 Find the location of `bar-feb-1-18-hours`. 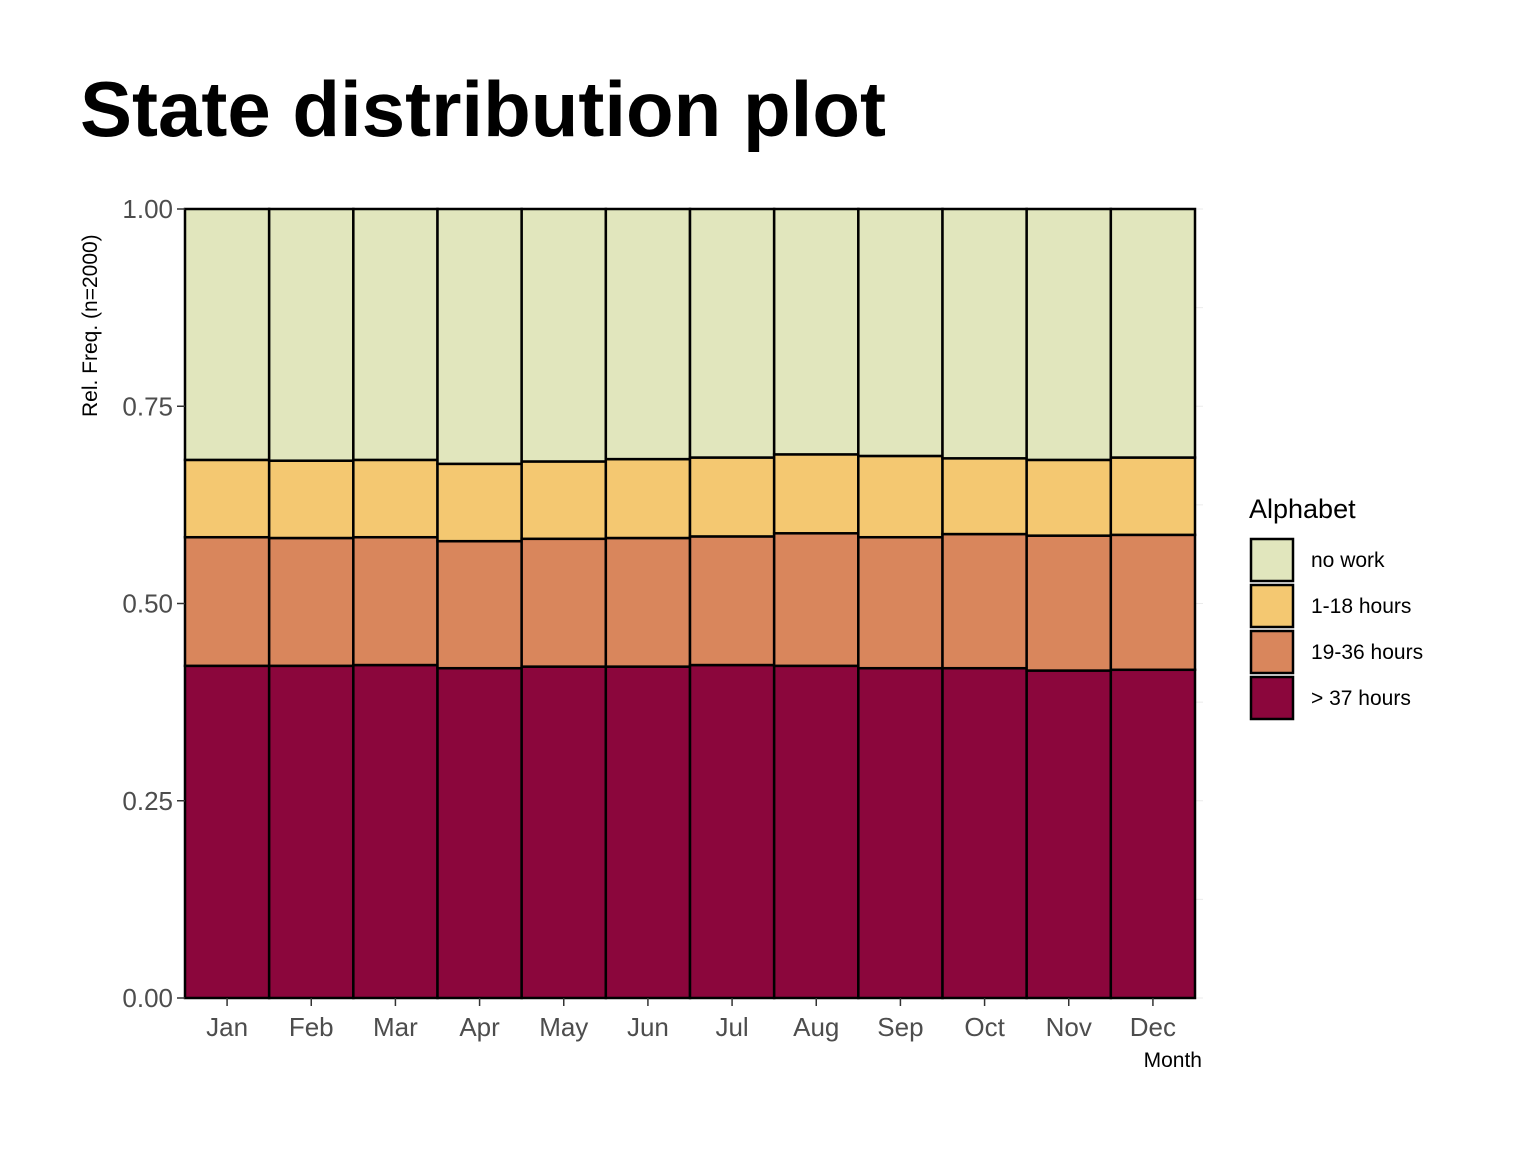

bar-feb-1-18-hours is located at coordinates (311, 499).